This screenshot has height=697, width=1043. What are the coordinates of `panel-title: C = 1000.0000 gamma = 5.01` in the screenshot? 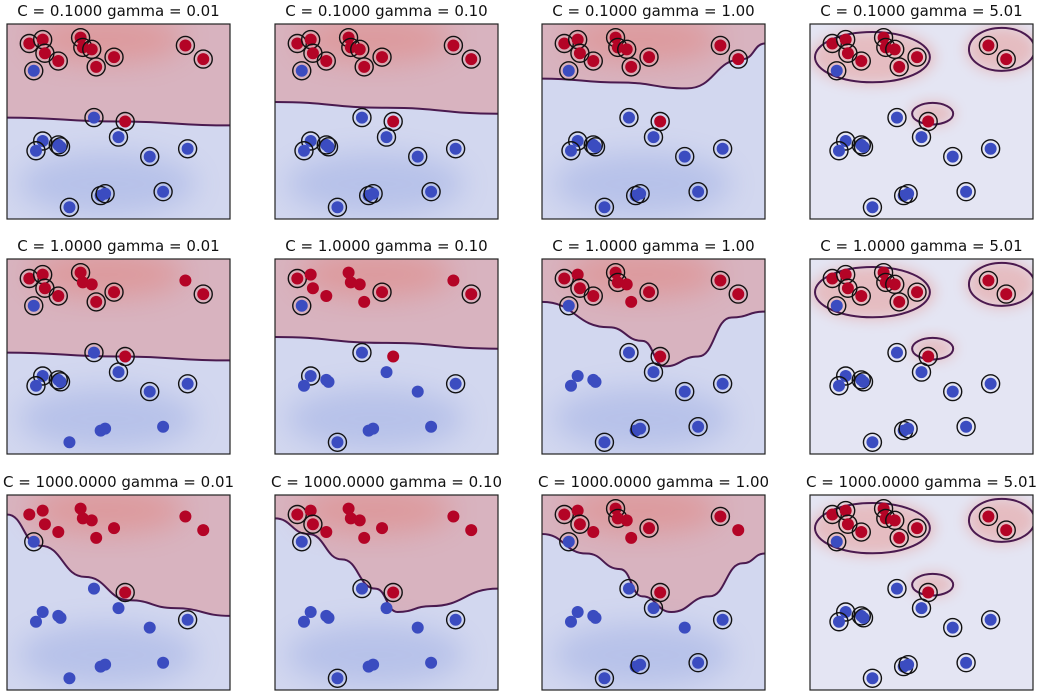 It's located at (921, 482).